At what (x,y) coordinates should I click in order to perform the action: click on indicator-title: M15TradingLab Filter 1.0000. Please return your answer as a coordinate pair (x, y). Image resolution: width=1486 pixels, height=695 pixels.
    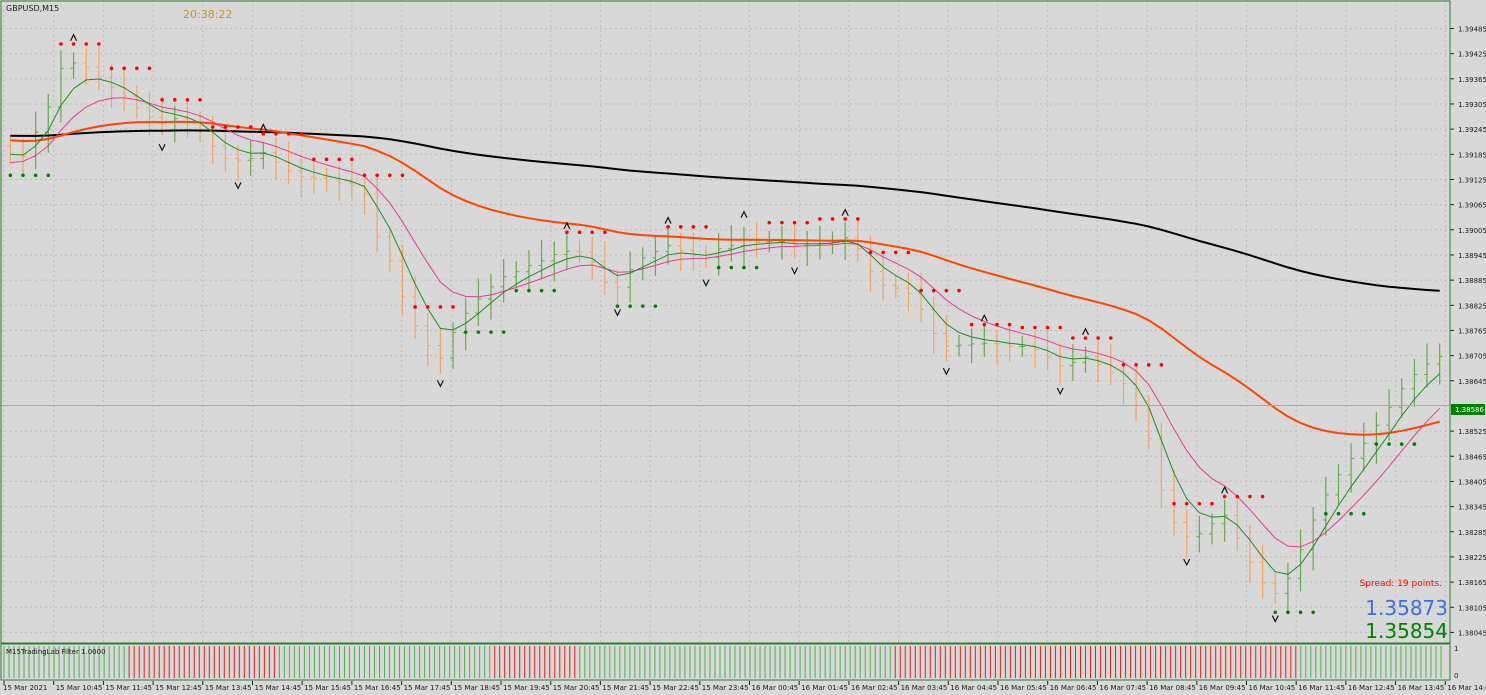
    Looking at the image, I should click on (56, 652).